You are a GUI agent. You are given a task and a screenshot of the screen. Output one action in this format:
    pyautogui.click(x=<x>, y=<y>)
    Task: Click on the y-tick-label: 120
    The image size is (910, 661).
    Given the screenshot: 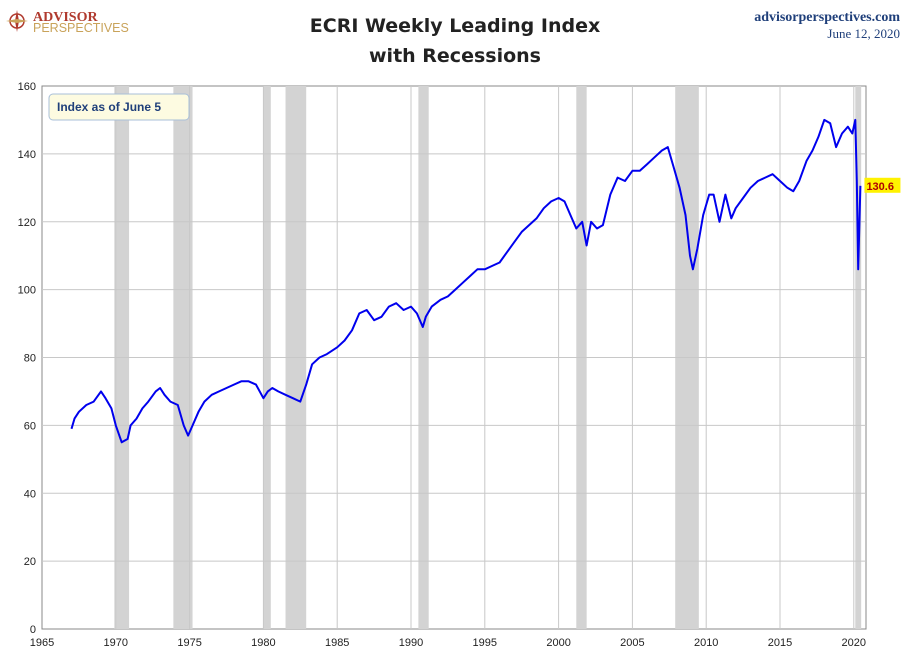 What is the action you would take?
    pyautogui.click(x=27, y=223)
    